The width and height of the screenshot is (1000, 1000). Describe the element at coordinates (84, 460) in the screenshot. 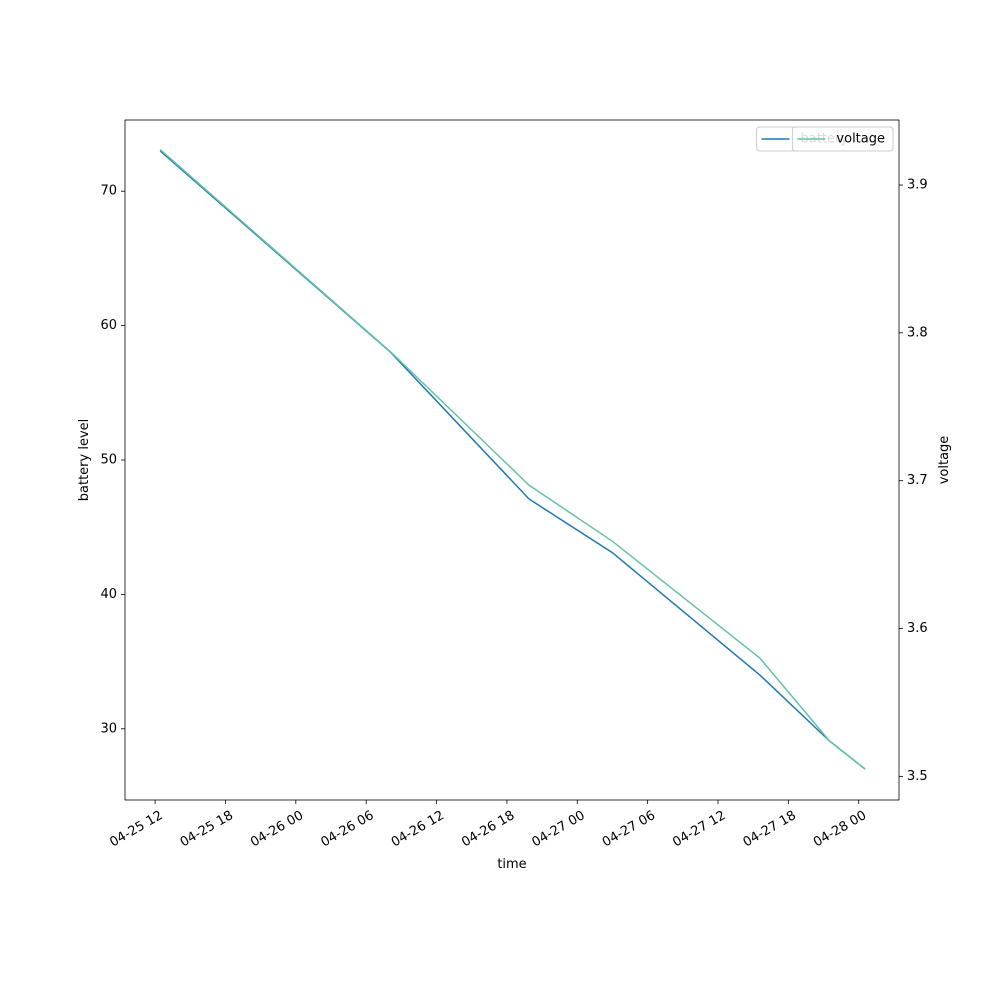

I see `y-axis-label: battery level` at that location.